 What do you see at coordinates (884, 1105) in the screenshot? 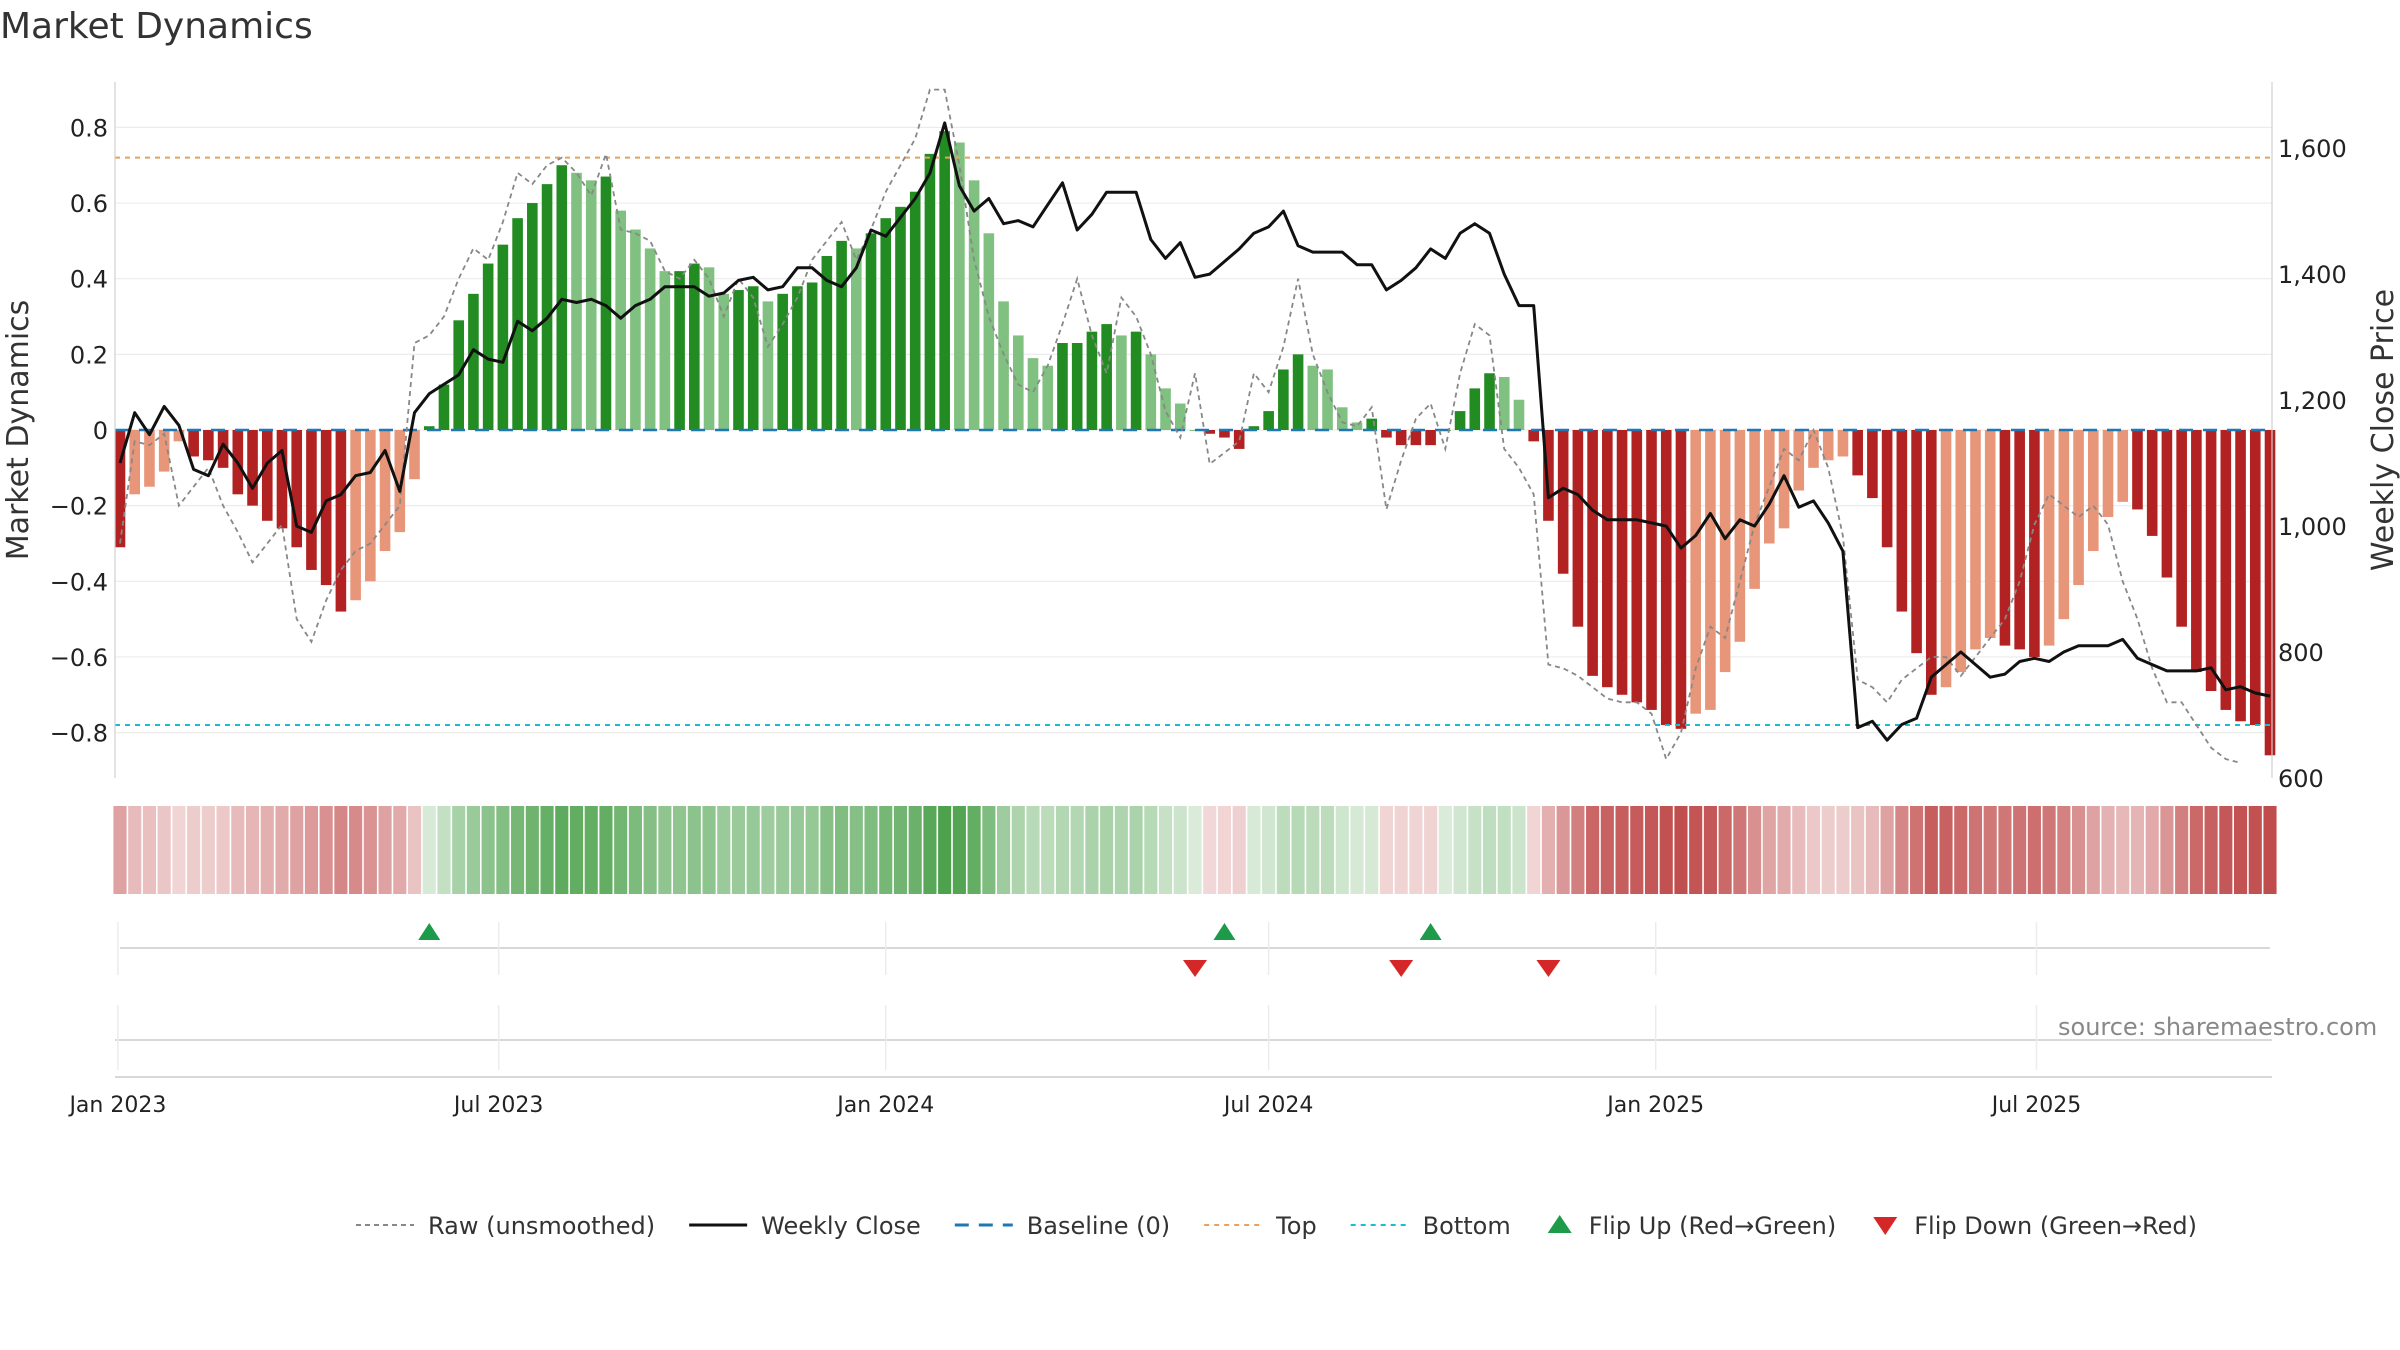
I see `x-tick-label: Jan 2024` at bounding box center [884, 1105].